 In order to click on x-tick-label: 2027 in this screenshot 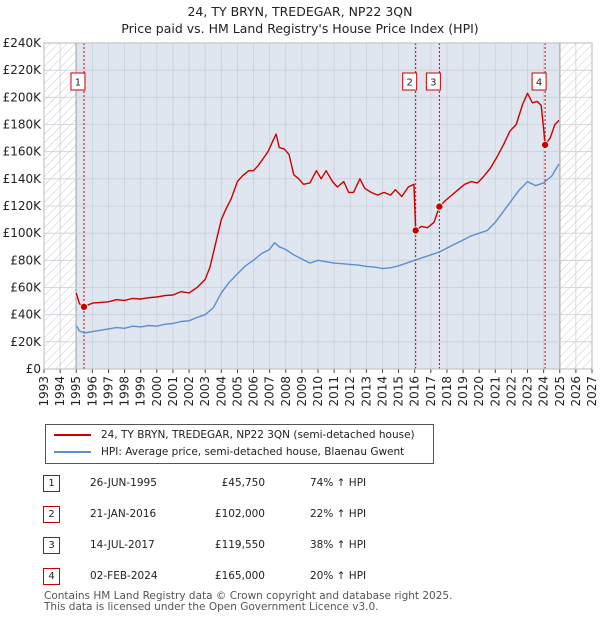, I will do `click(592, 391)`.